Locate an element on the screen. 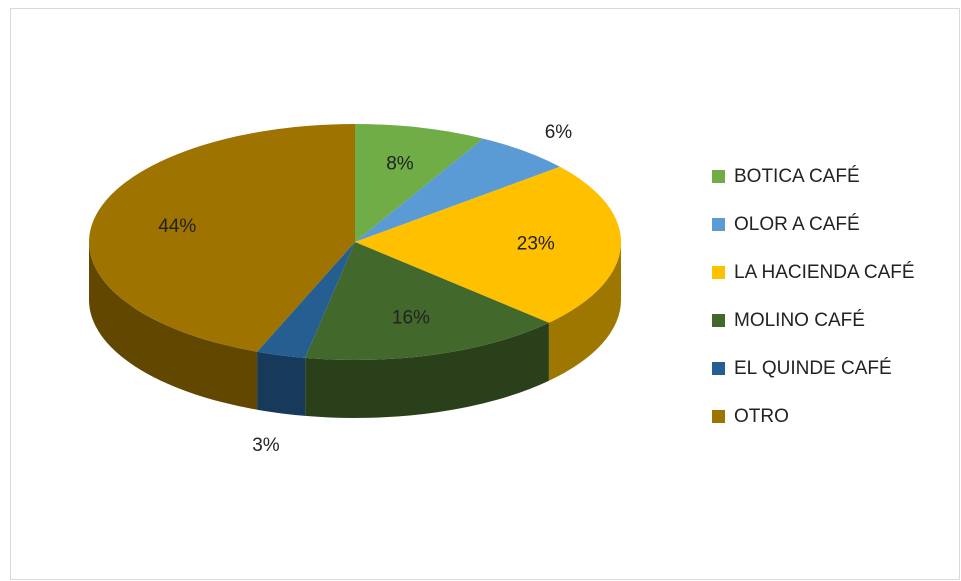 The width and height of the screenshot is (961, 581). legend-label: LA HACIENDA CAFÉ is located at coordinates (824, 272).